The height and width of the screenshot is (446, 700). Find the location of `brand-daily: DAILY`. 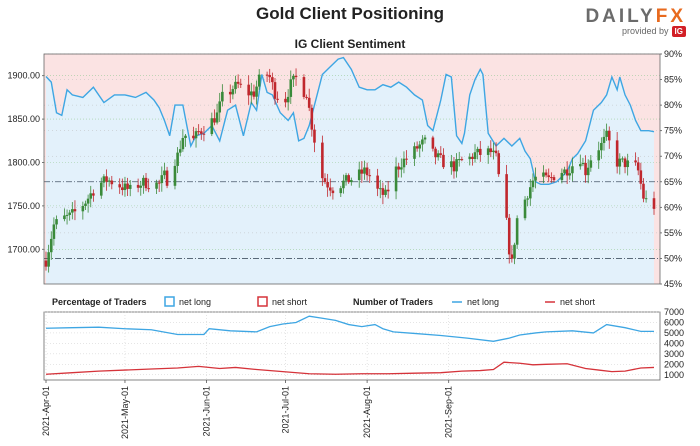

brand-daily: DAILY is located at coordinates (620, 16).